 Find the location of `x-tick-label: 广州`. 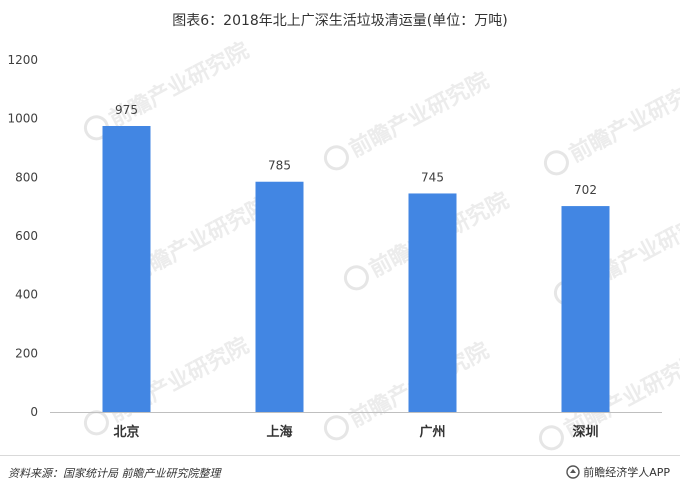

x-tick-label: 广州 is located at coordinates (432, 432).